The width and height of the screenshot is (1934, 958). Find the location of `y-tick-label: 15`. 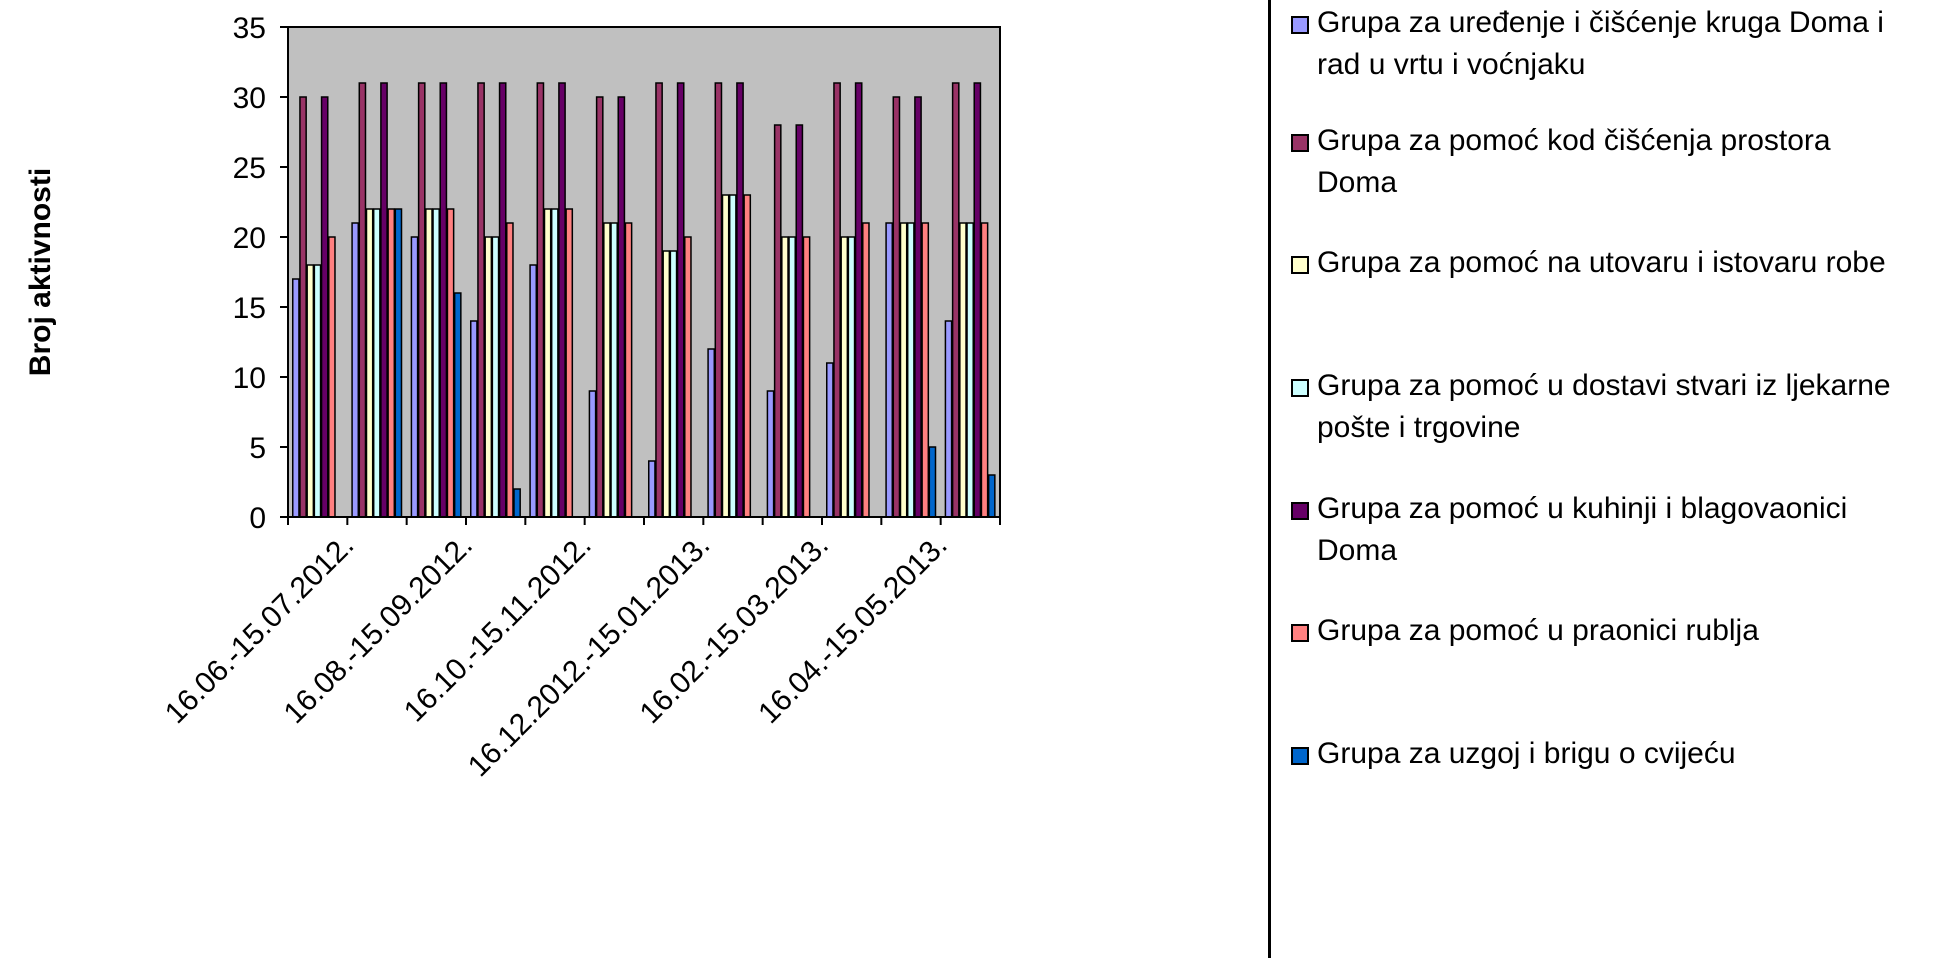

y-tick-label: 15 is located at coordinates (249, 308).